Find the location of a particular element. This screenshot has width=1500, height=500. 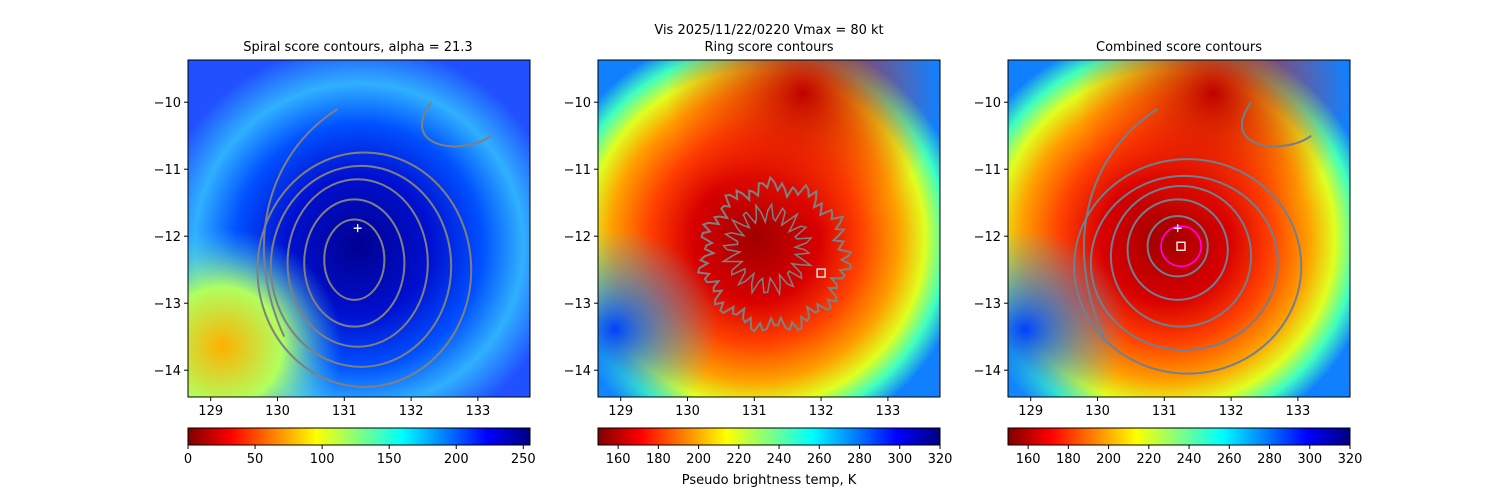

magenta-circle-marker is located at coordinates (1181, 246).